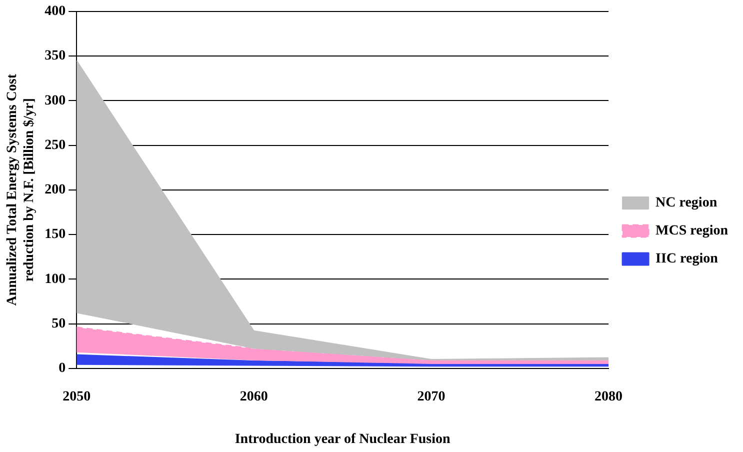 The image size is (743, 452). I want to click on y-axis-title: Annualized Total Energy Systems Cost reduction by N.F. [Billion $/yr], so click(21, 190).